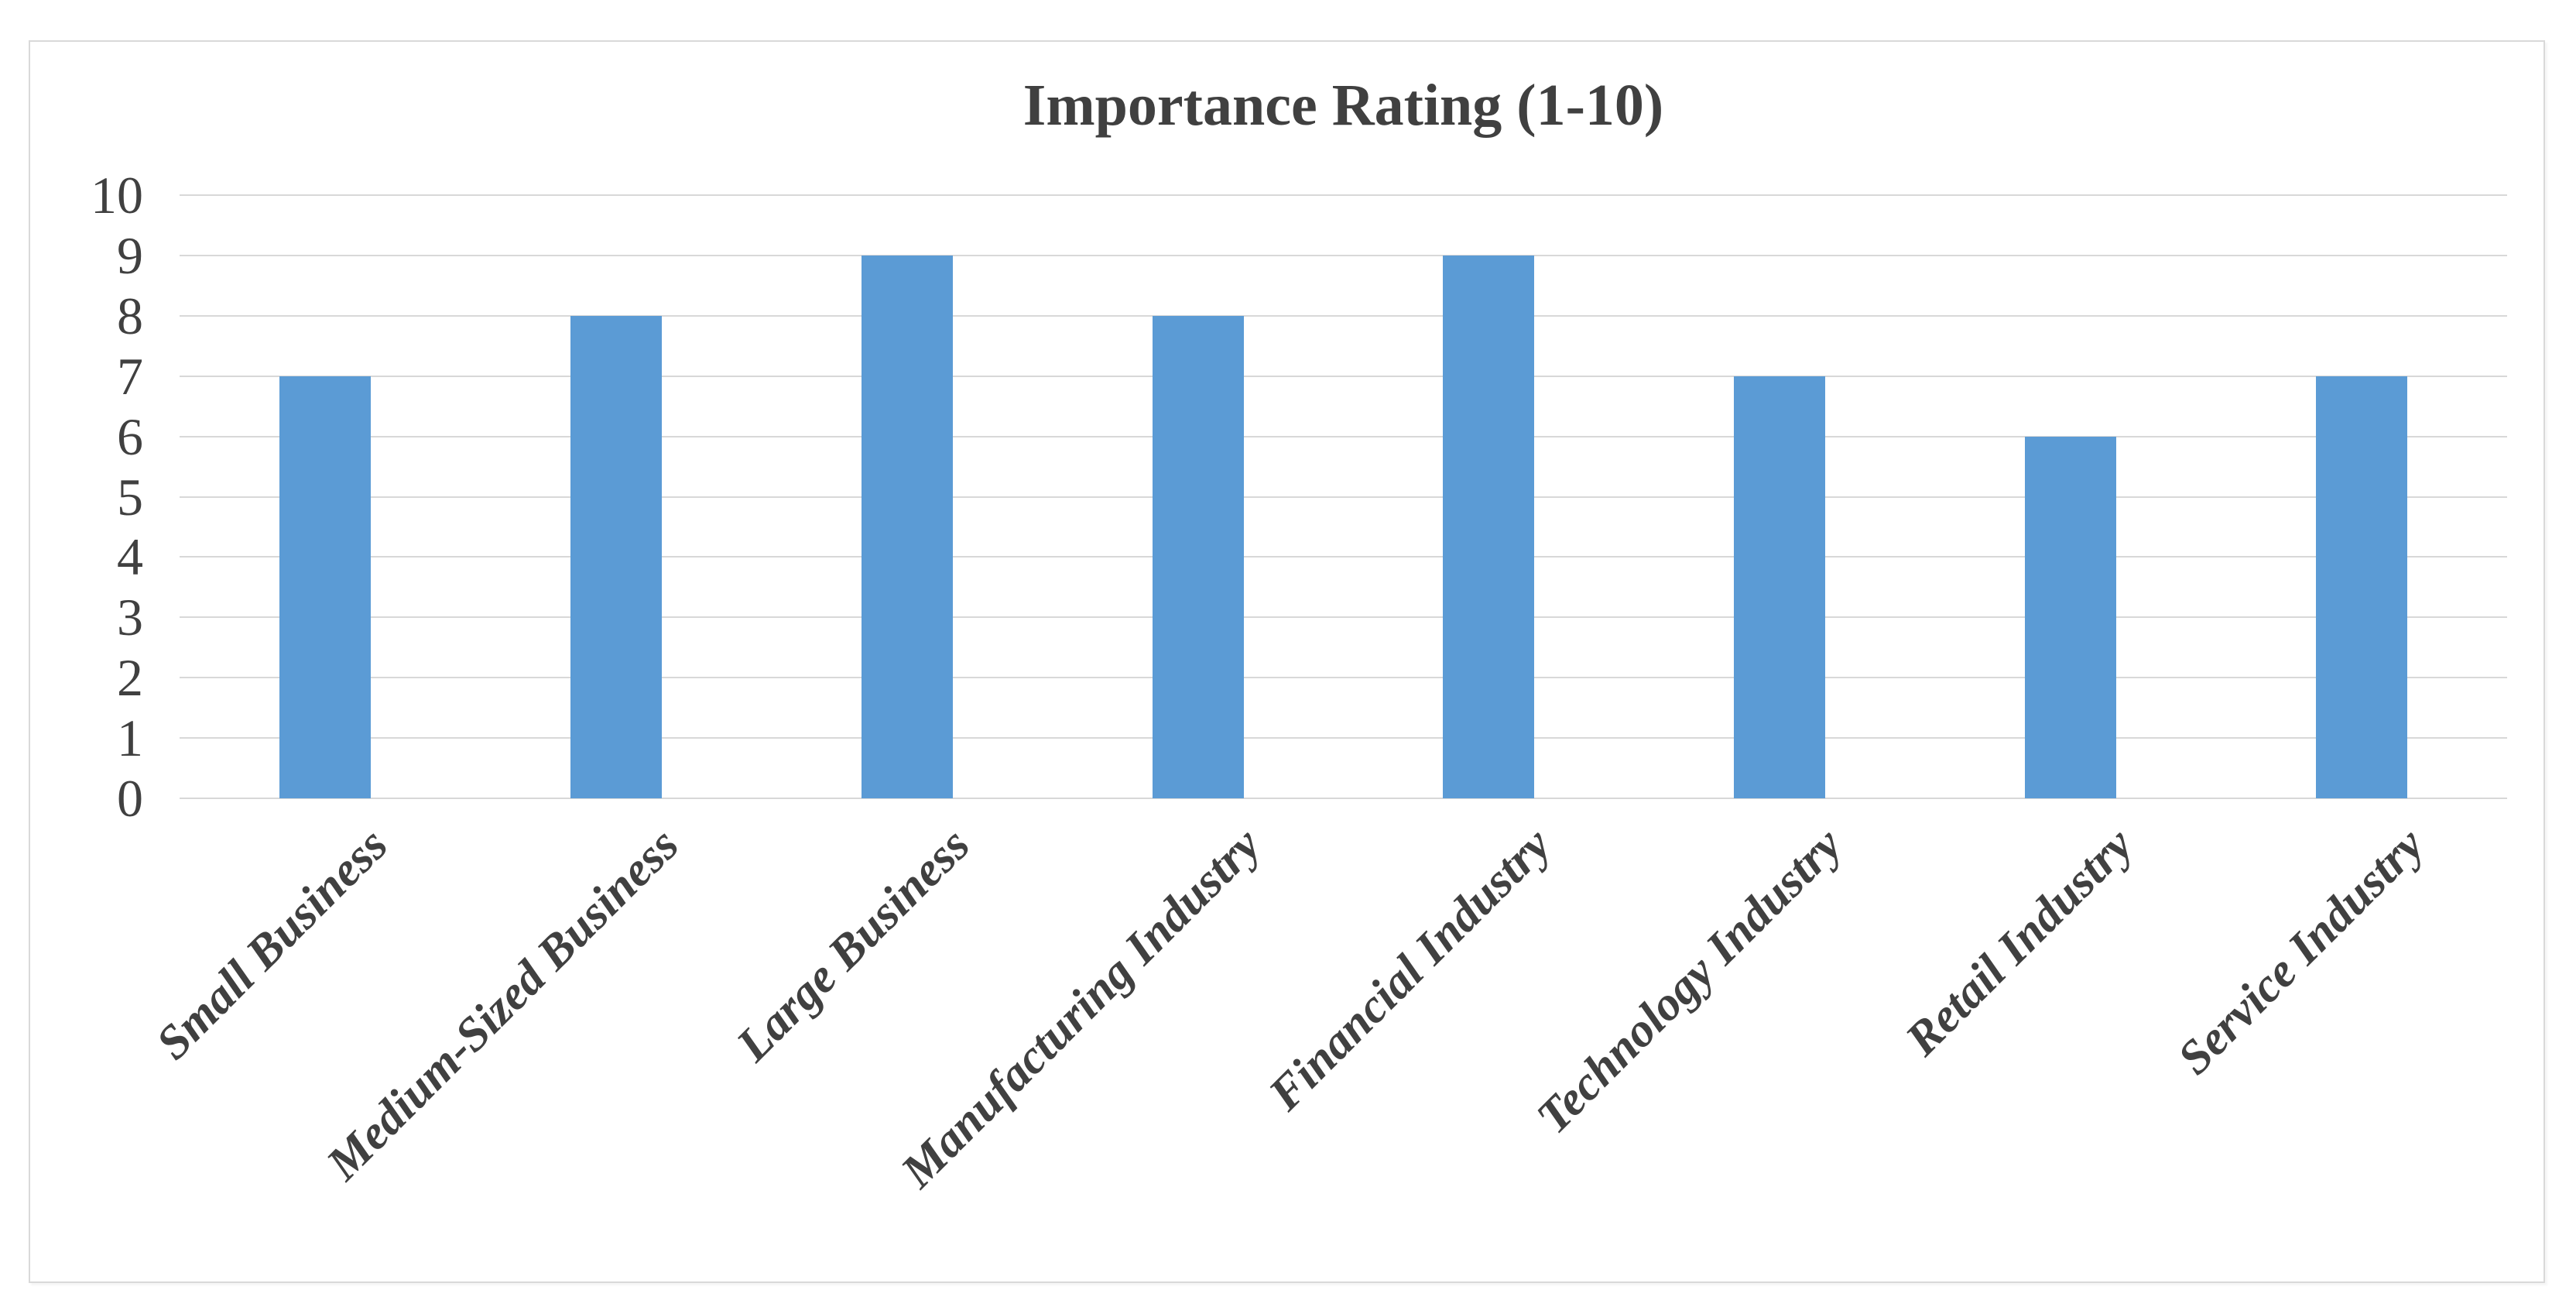 The height and width of the screenshot is (1314, 2576). What do you see at coordinates (130, 255) in the screenshot?
I see `y-tick-label: 9` at bounding box center [130, 255].